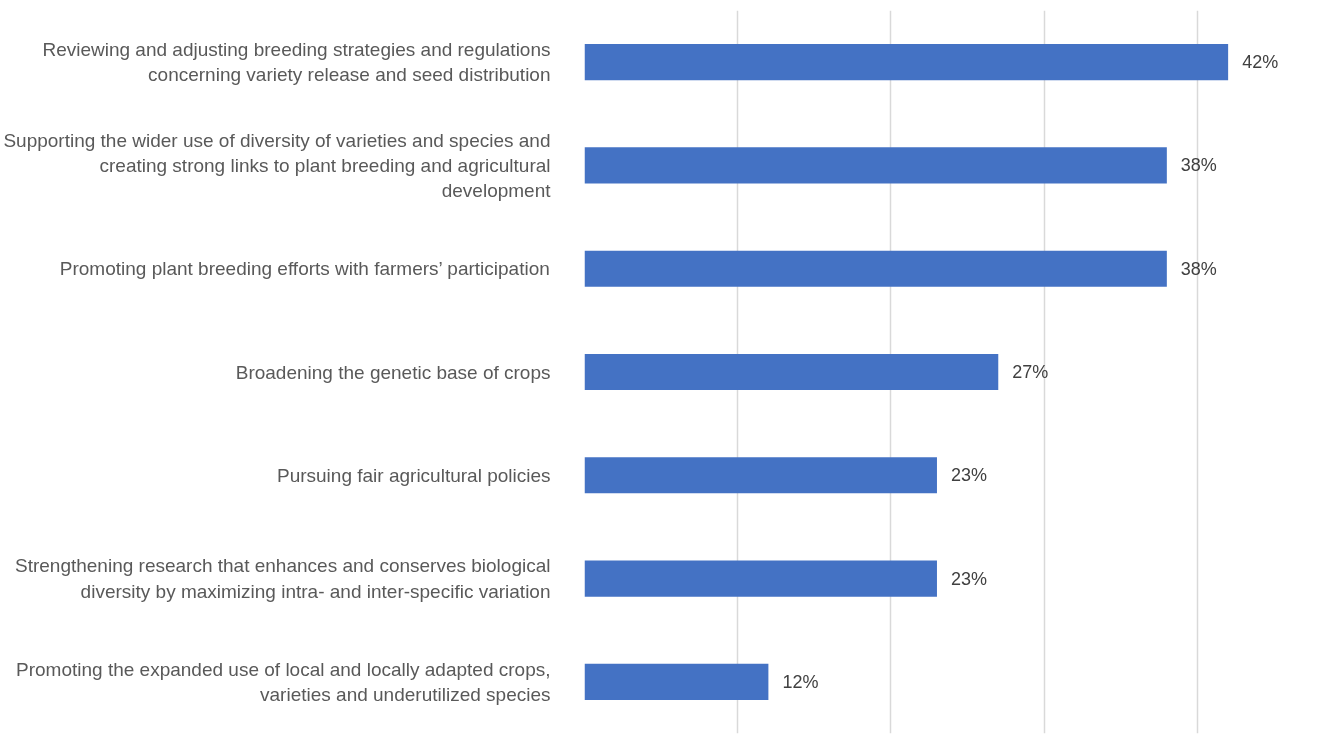 The width and height of the screenshot is (1322, 738). What do you see at coordinates (283, 681) in the screenshot?
I see `y-tick-label: Promoting the expanded use of local and locally adapted crops, varieties and underutilized species` at bounding box center [283, 681].